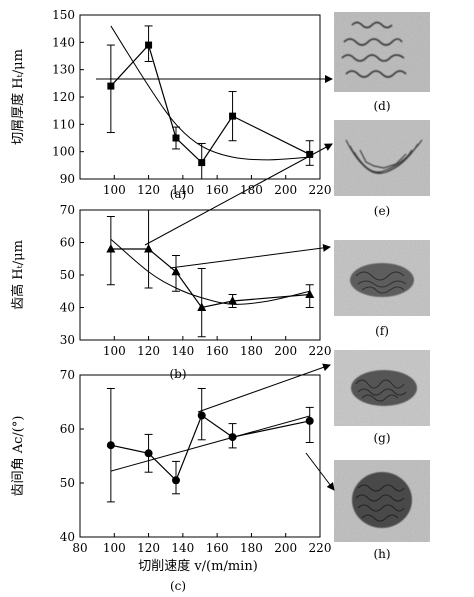  What do you see at coordinates (18, 97) in the screenshot?
I see `y-axis-label: 切屑厚度 Hₜ/μm` at bounding box center [18, 97].